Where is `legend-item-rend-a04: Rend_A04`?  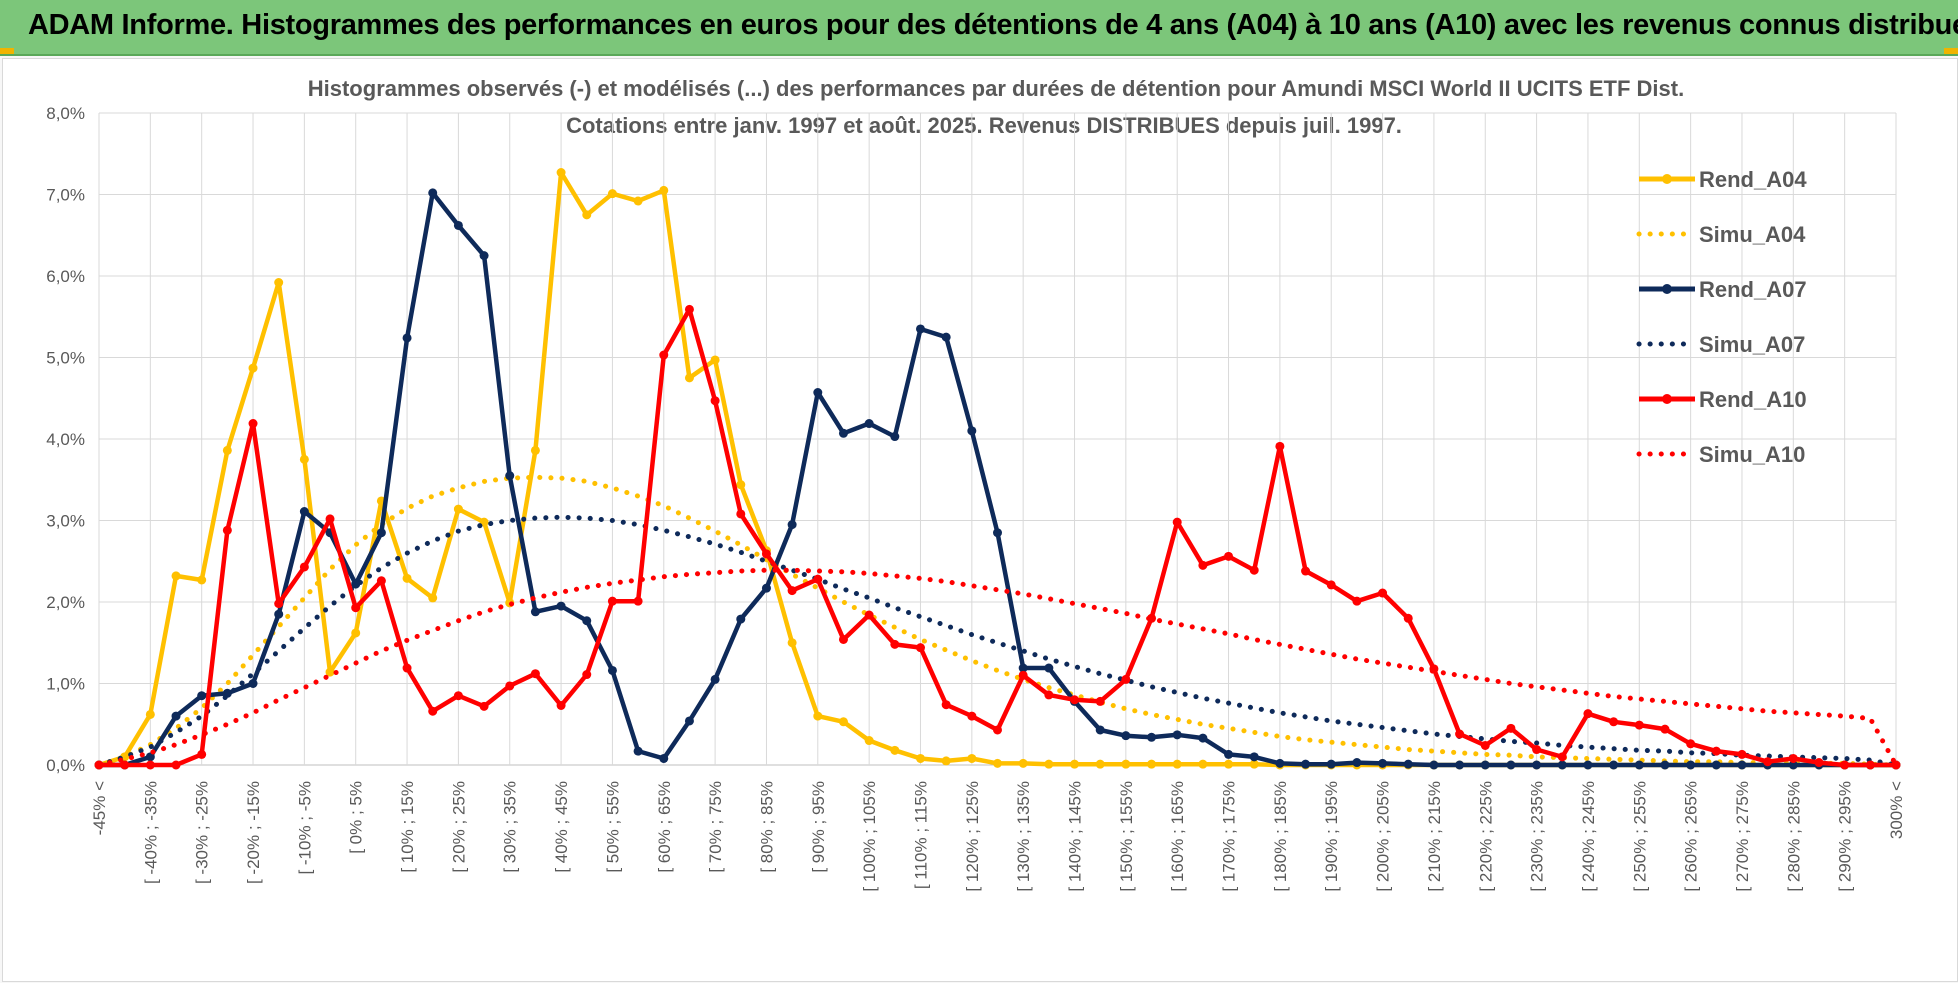
legend-item-rend-a04: Rend_A04 is located at coordinates (1723, 179).